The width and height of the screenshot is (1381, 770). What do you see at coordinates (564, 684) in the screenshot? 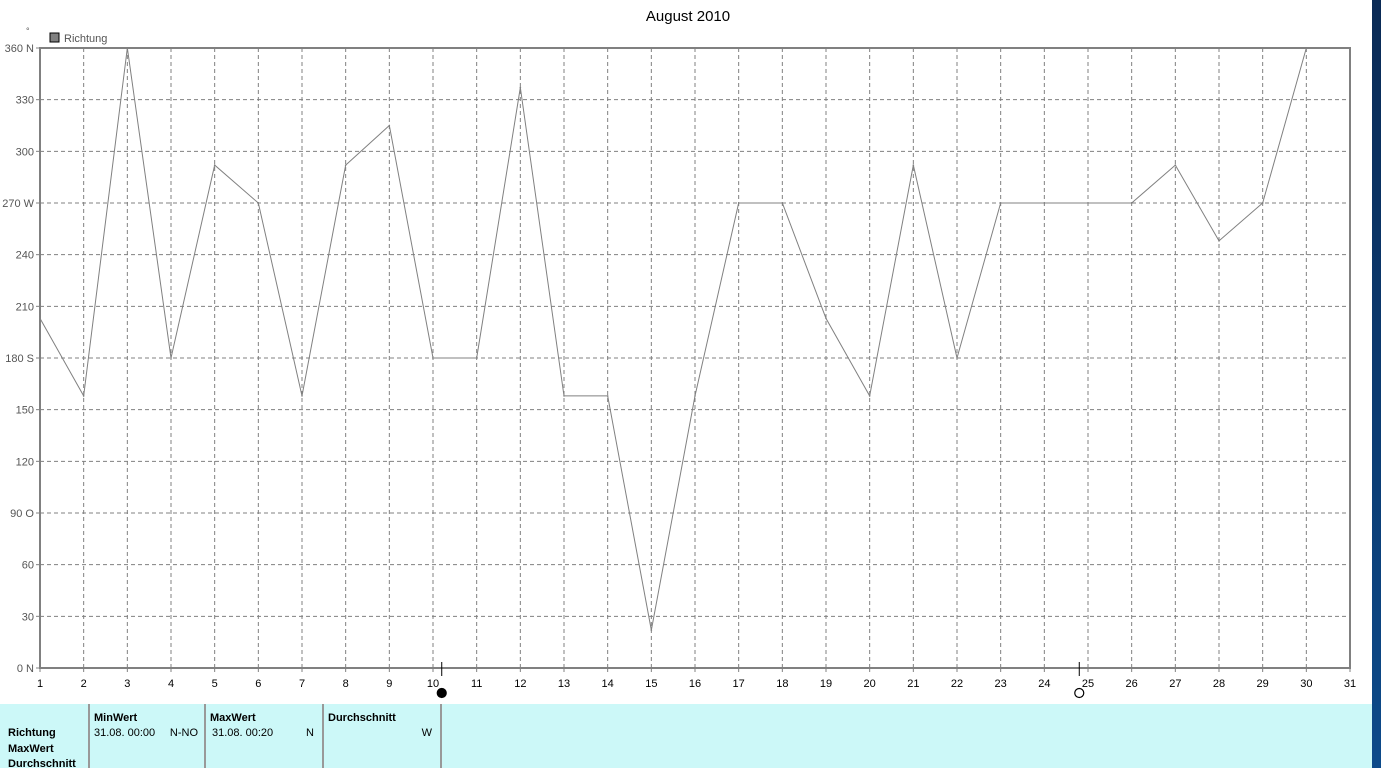
I see `x-tick-label: 13` at bounding box center [564, 684].